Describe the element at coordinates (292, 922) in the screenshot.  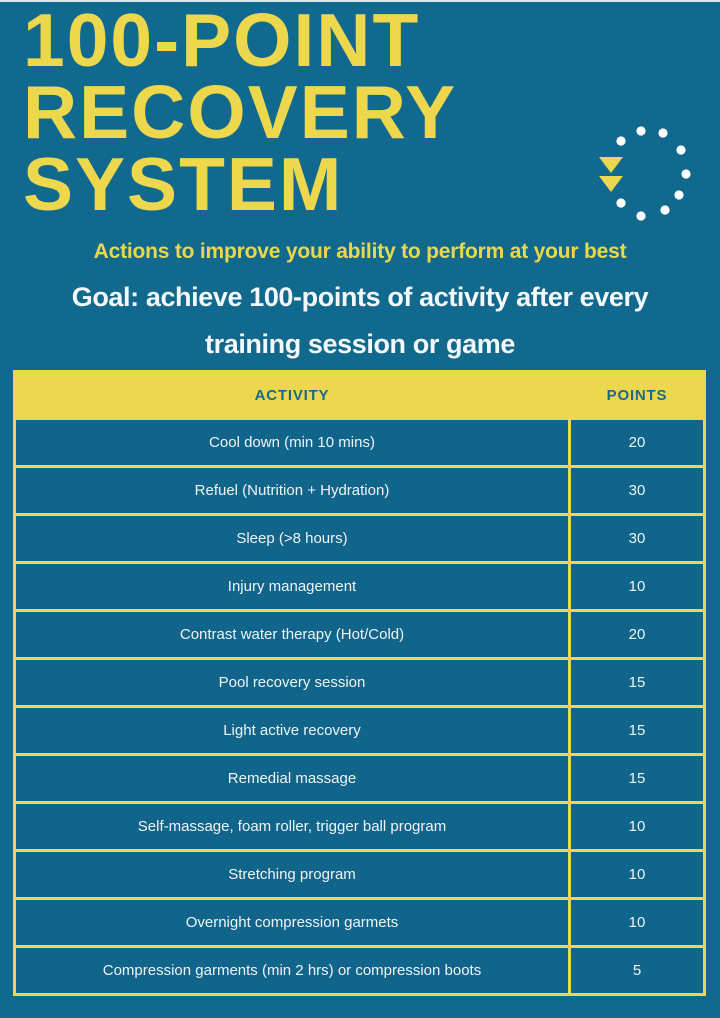
I see `activity-cell: Overnight compression garmets` at that location.